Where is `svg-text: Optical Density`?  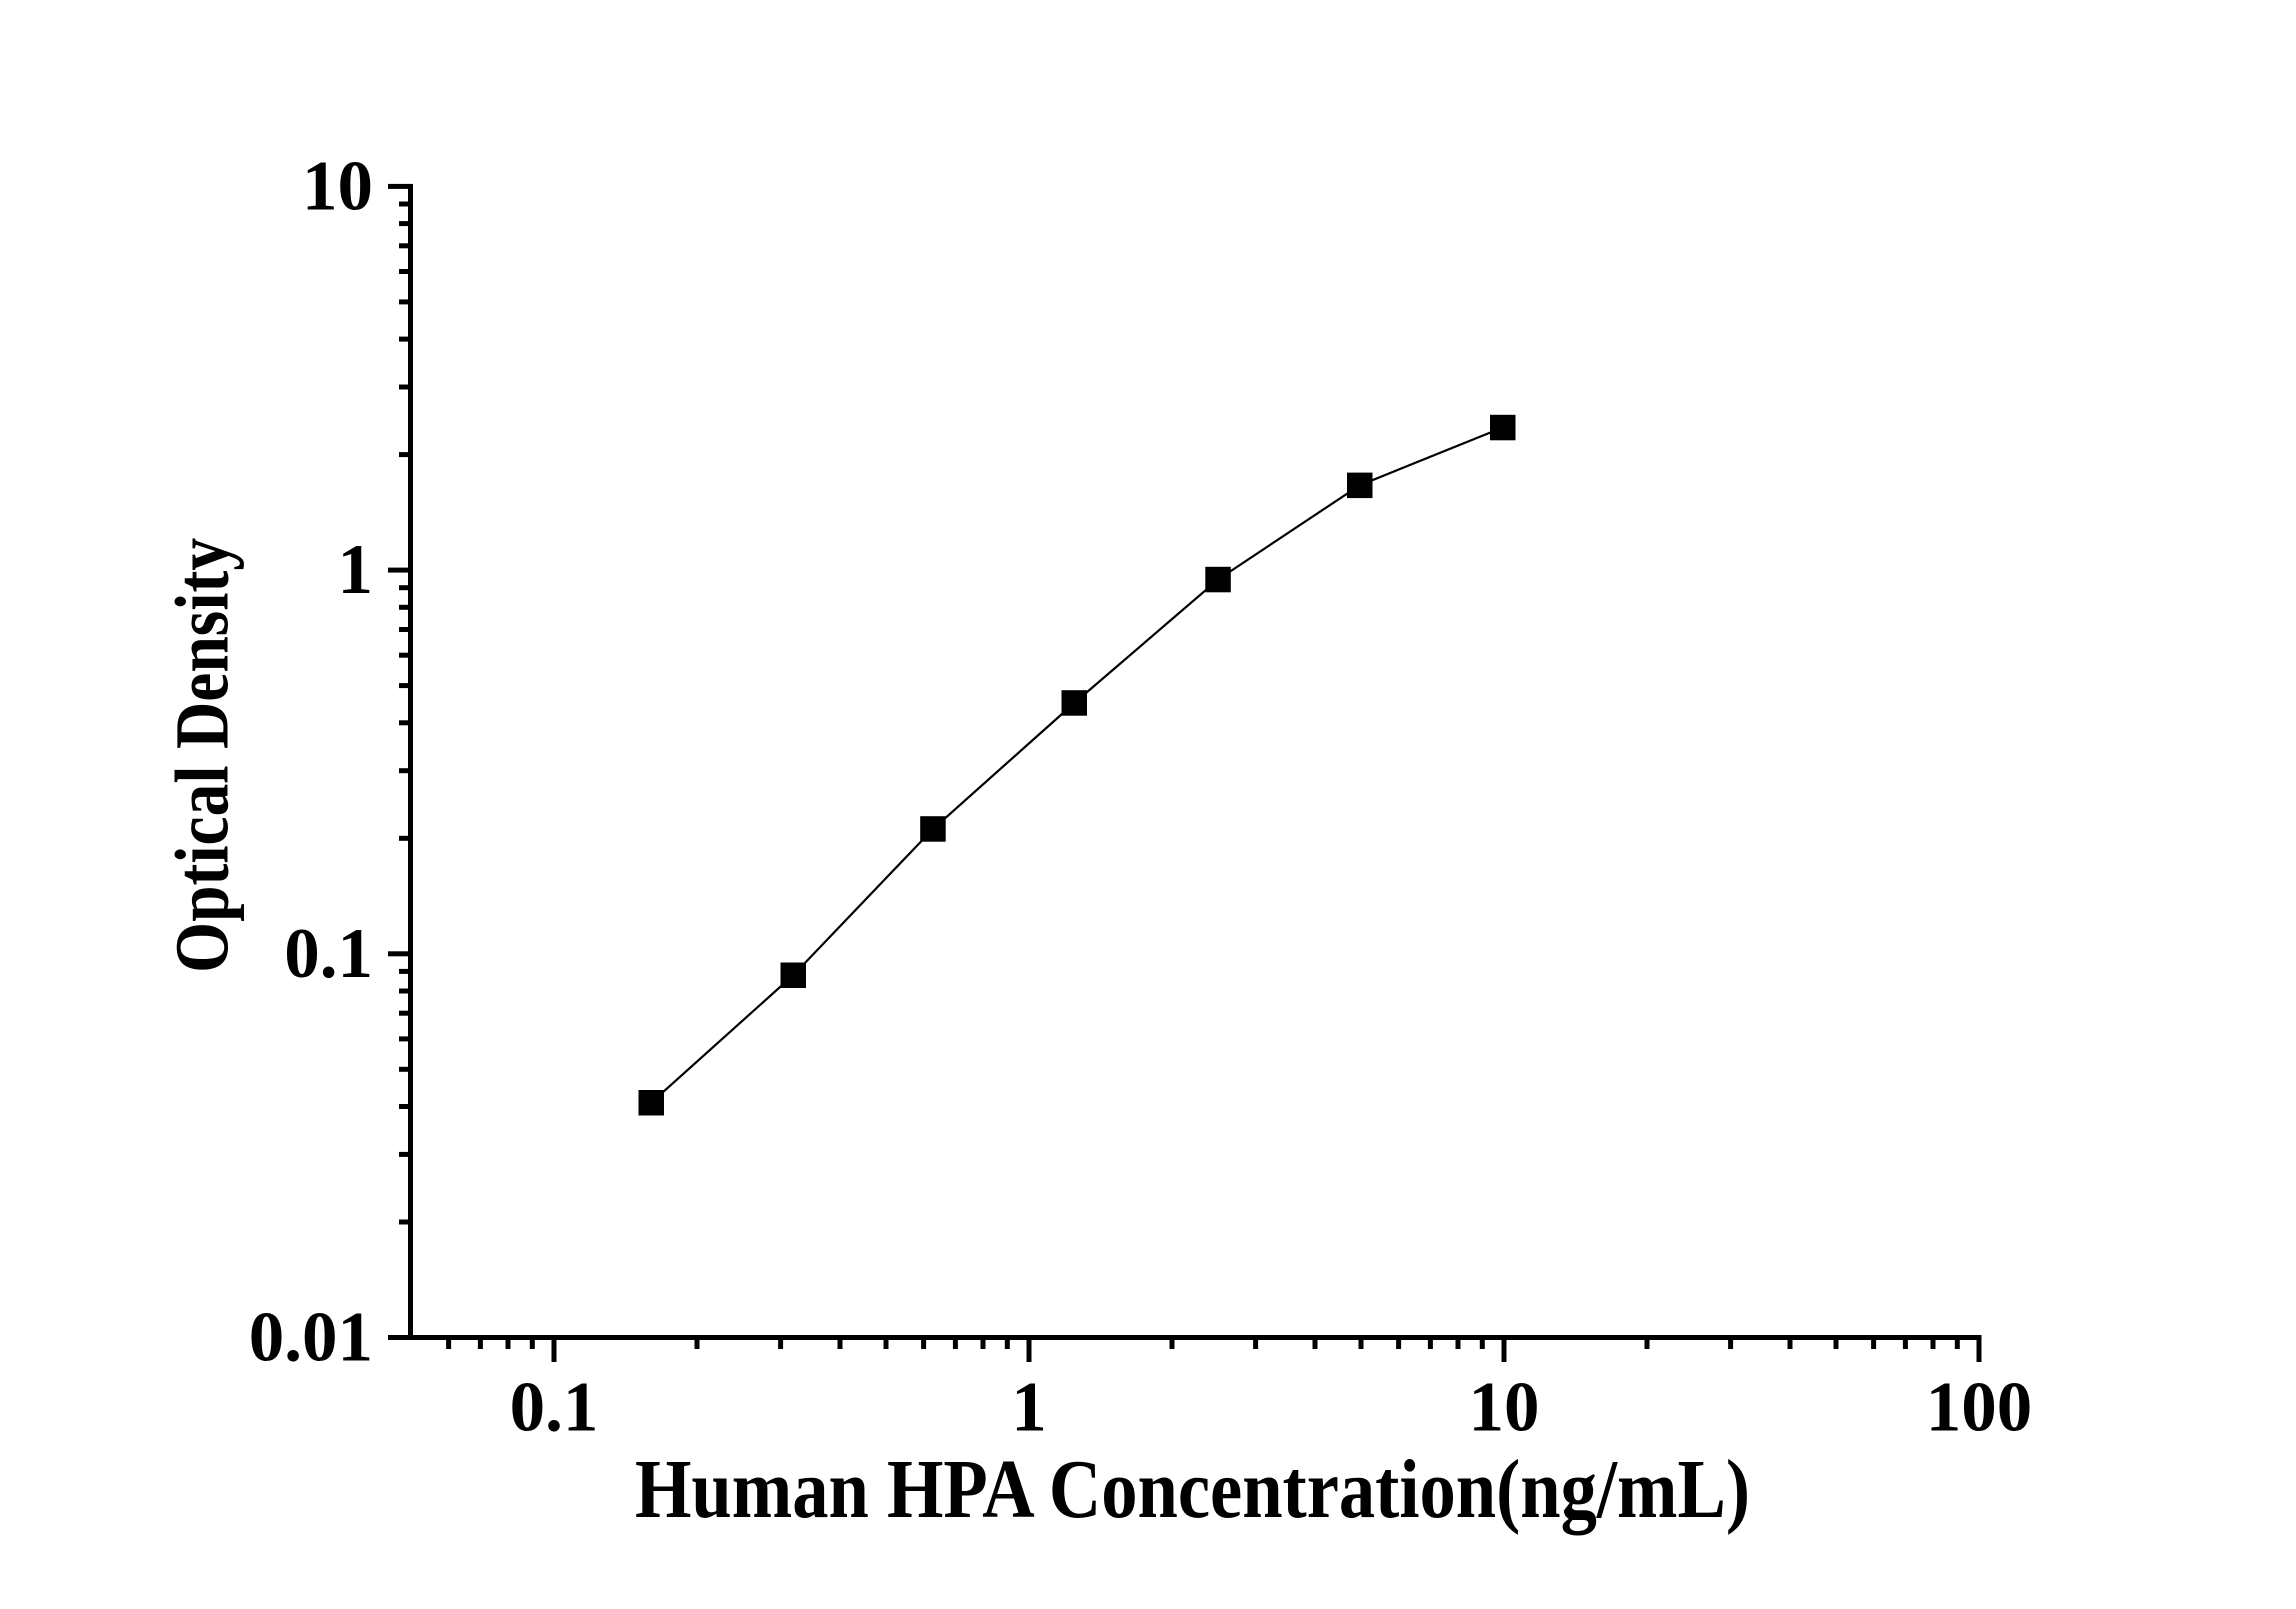 svg-text: Optical Density is located at coordinates (203, 755).